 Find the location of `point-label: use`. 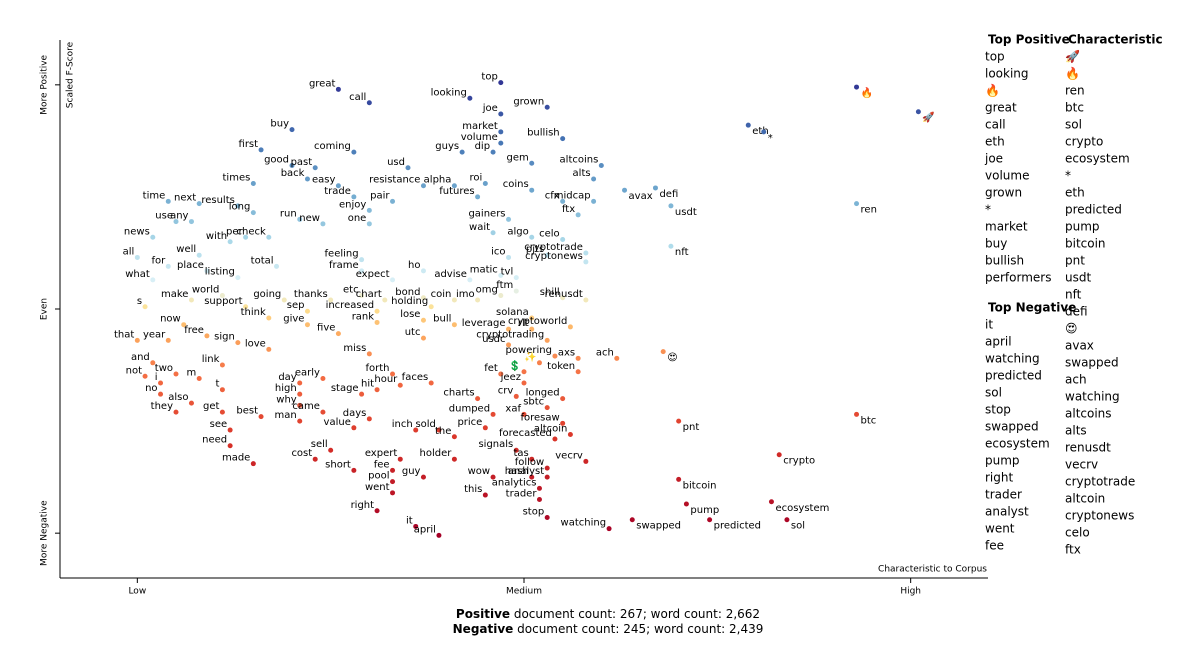

point-label: use is located at coordinates (164, 216).